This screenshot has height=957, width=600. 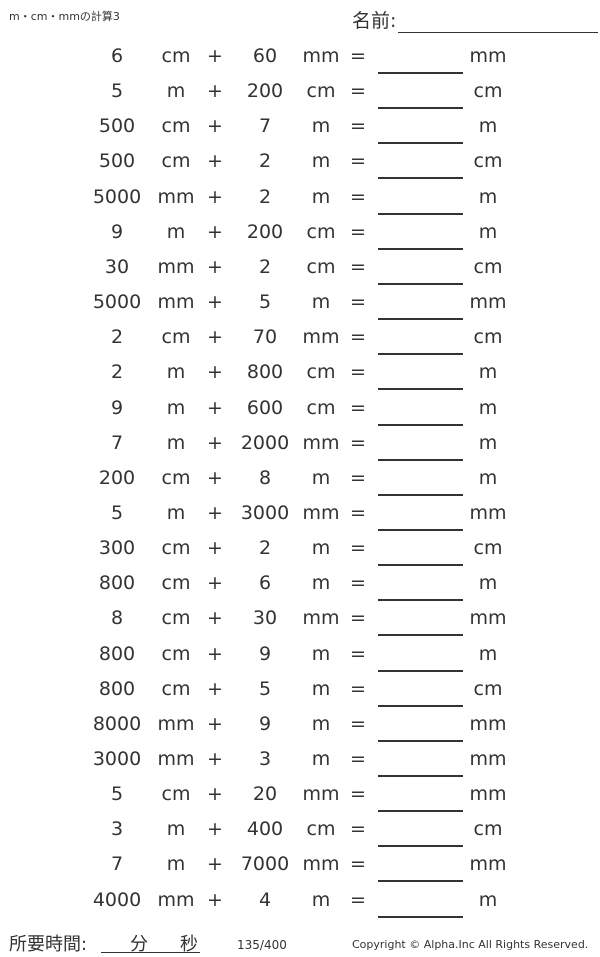 What do you see at coordinates (117, 864) in the screenshot?
I see `first-number: 7` at bounding box center [117, 864].